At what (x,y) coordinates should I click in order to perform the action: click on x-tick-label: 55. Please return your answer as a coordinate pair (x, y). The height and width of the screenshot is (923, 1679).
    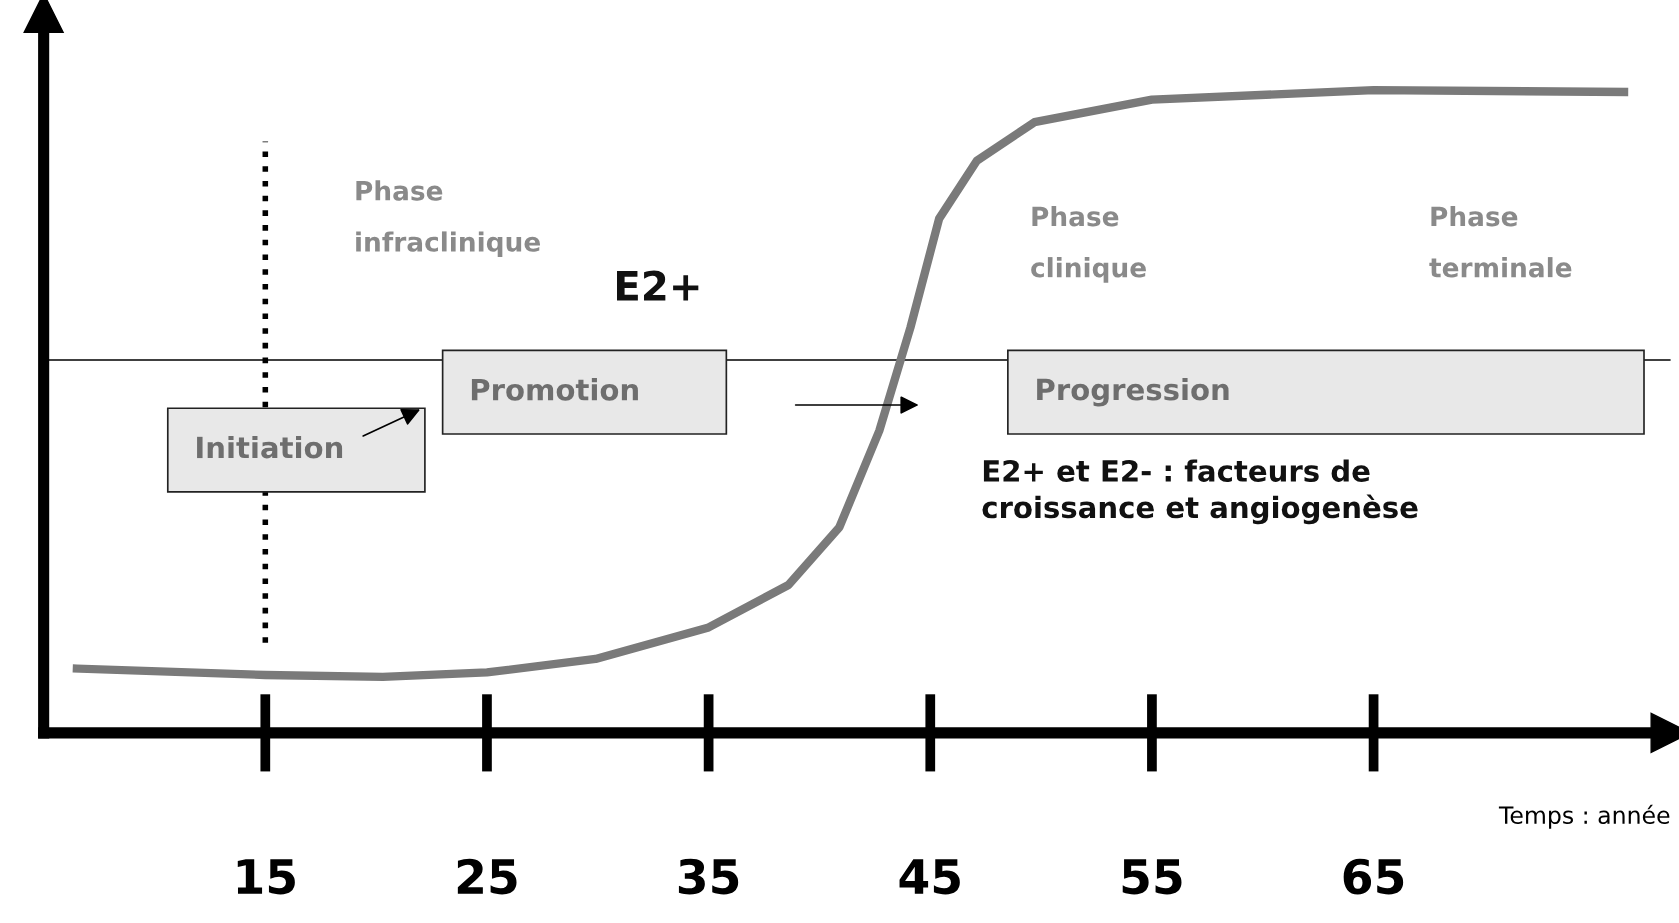
    Looking at the image, I should click on (1152, 877).